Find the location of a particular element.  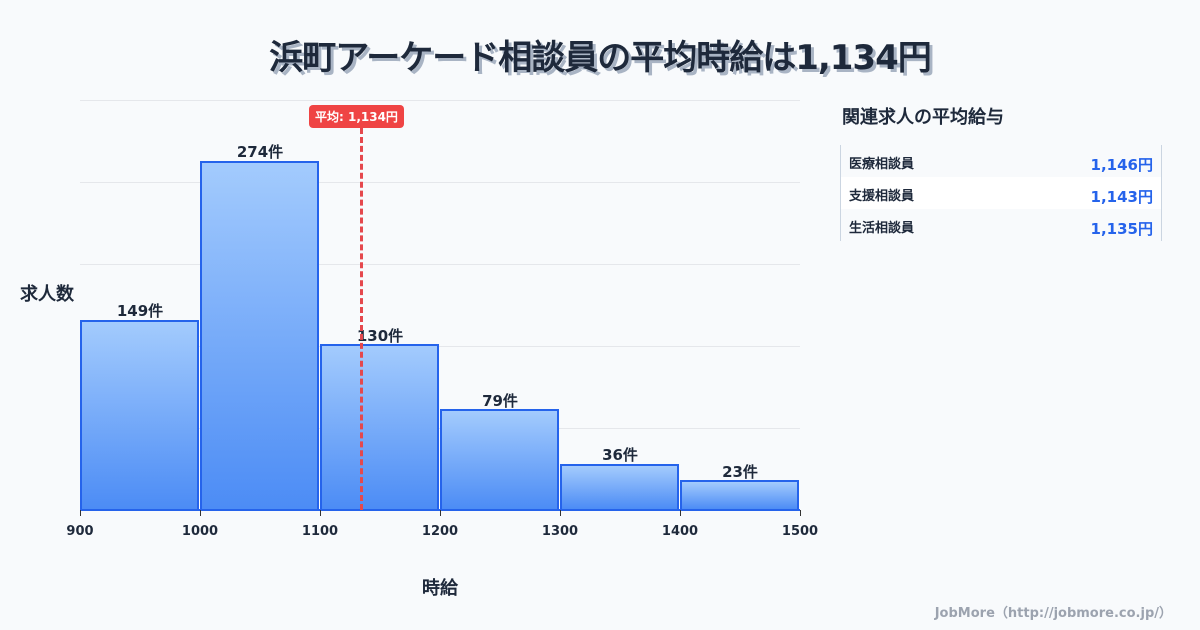

related-job-row: 支援相談員 1,143円 is located at coordinates (1001, 193).